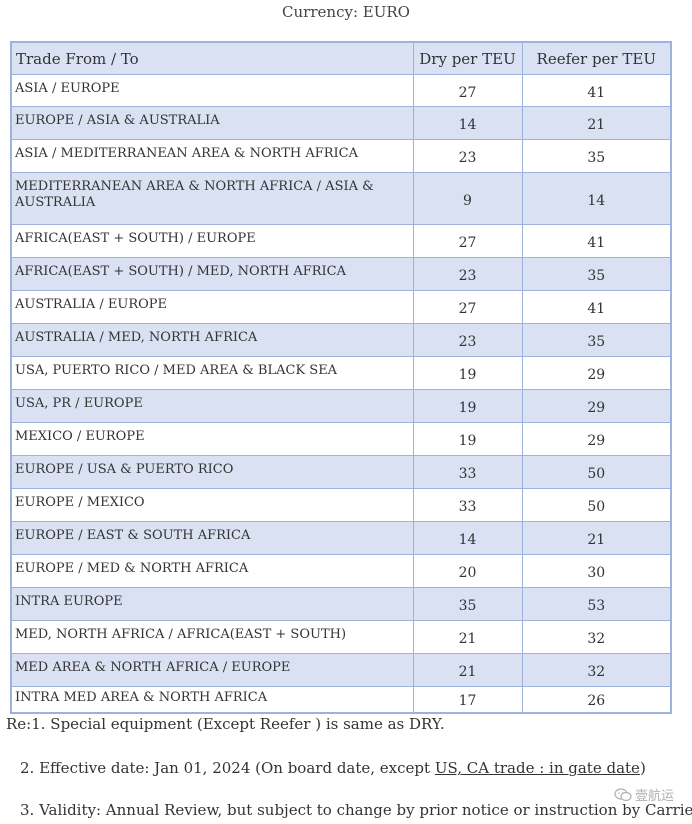  Describe the element at coordinates (596, 699) in the screenshot. I see `cell-reefer: 26` at that location.